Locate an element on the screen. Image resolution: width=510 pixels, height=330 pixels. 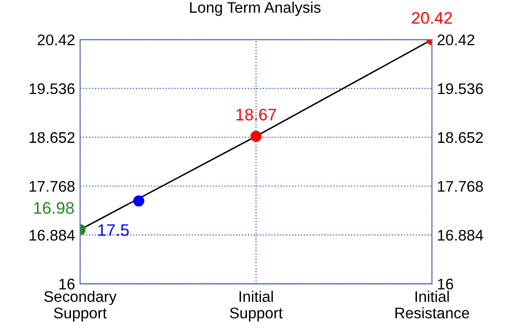
y2-tick-label: 18.652 is located at coordinates (460, 137).